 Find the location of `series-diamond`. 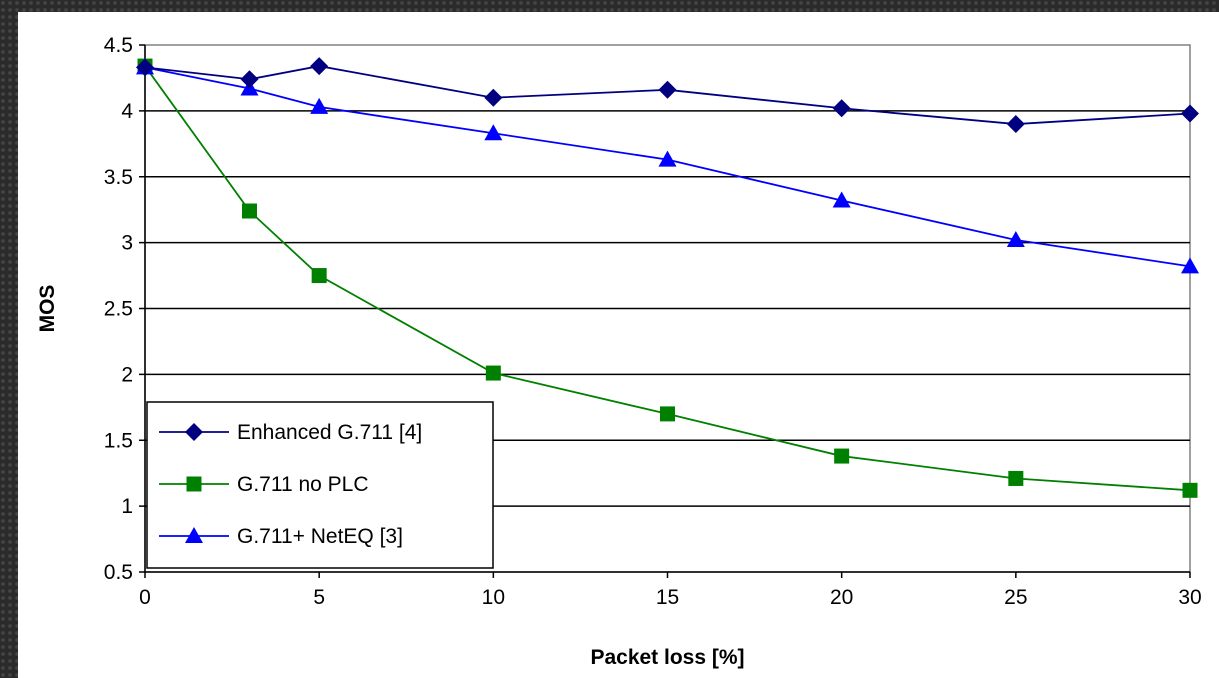

series-diamond is located at coordinates (667, 95).